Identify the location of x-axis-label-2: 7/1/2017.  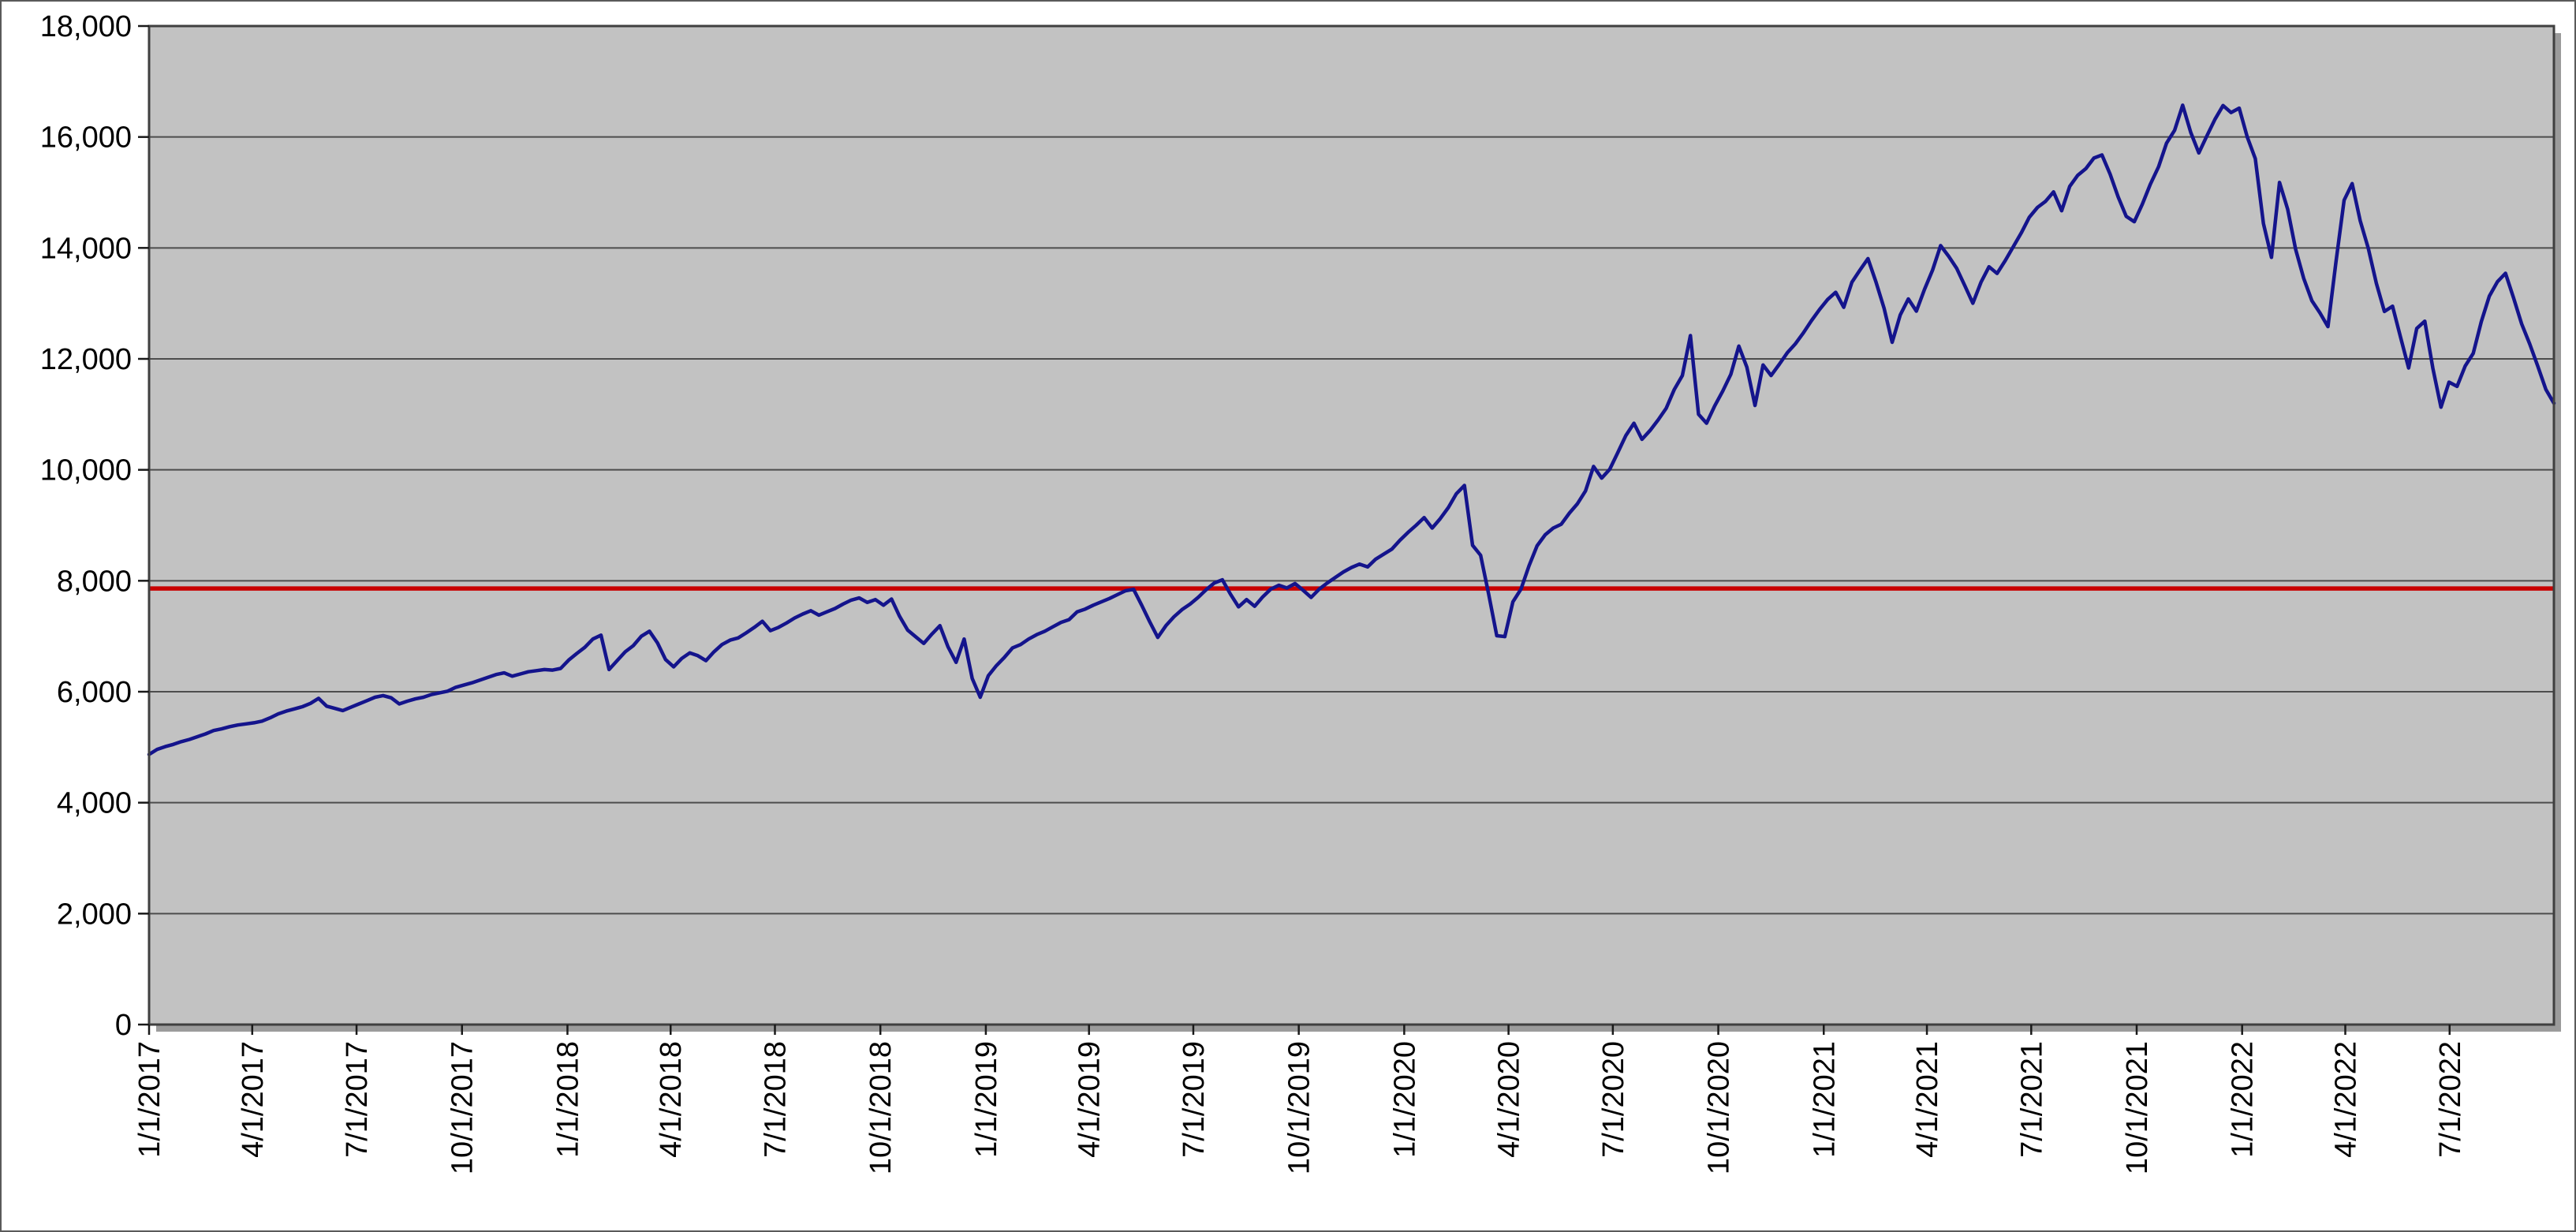
(357, 1099).